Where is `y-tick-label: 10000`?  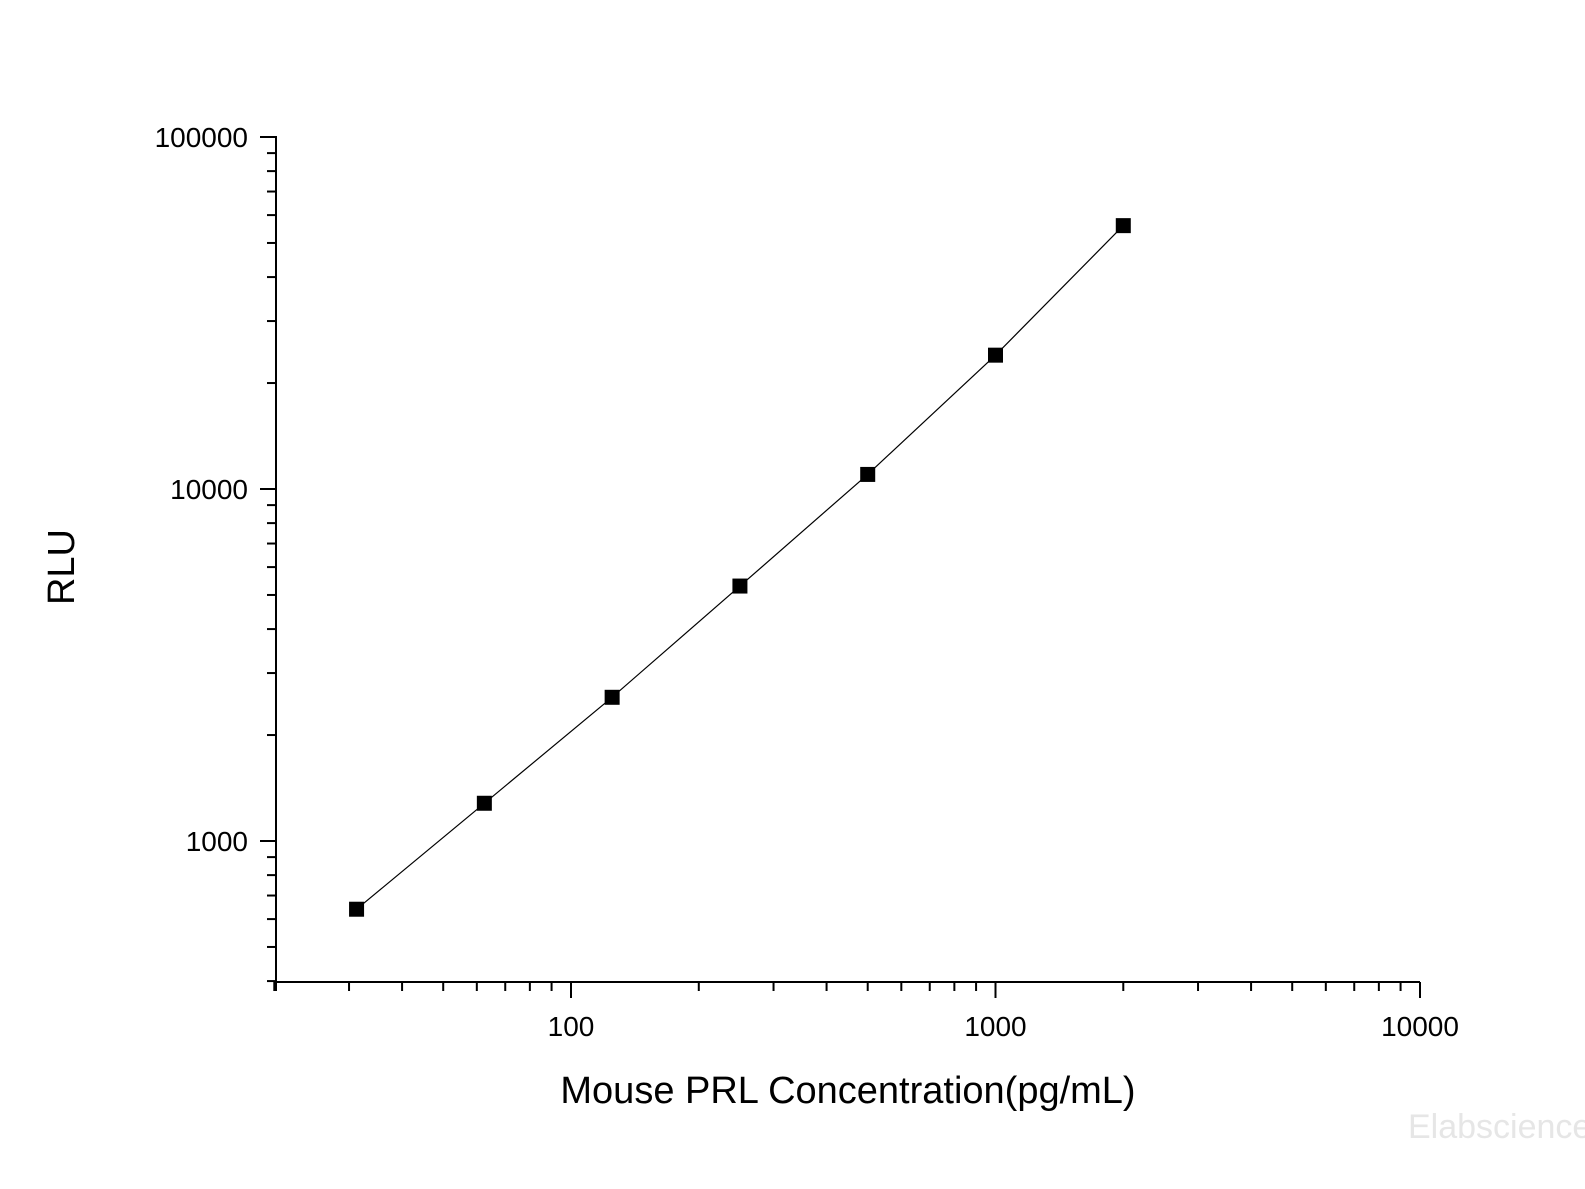
y-tick-label: 10000 is located at coordinates (209, 489).